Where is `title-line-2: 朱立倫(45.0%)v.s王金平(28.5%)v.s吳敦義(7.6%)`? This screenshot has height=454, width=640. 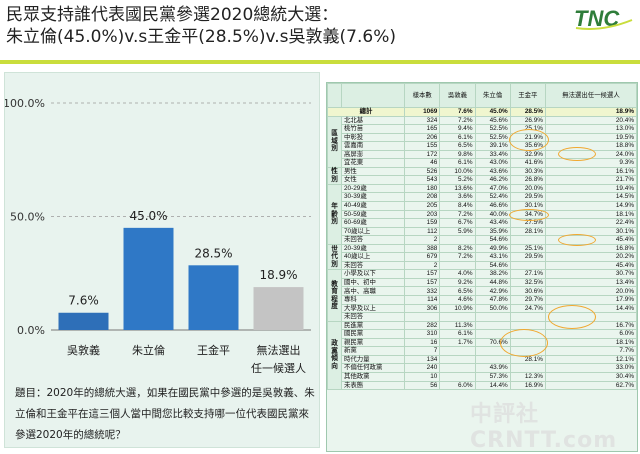 title-line-2: 朱立倫(45.0%)v.s王金平(28.5%)v.s吳敦義(7.6%) is located at coordinates (201, 37).